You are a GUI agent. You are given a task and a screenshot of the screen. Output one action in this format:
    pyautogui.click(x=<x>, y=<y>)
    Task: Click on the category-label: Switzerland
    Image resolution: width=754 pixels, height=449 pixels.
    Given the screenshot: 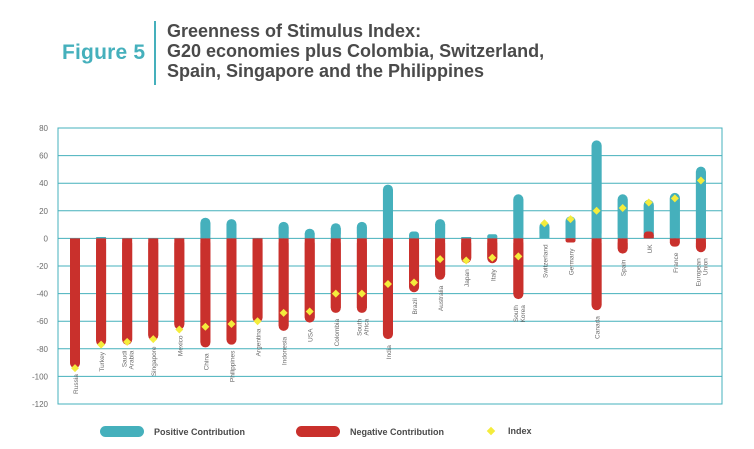 What is the action you would take?
    pyautogui.click(x=545, y=261)
    